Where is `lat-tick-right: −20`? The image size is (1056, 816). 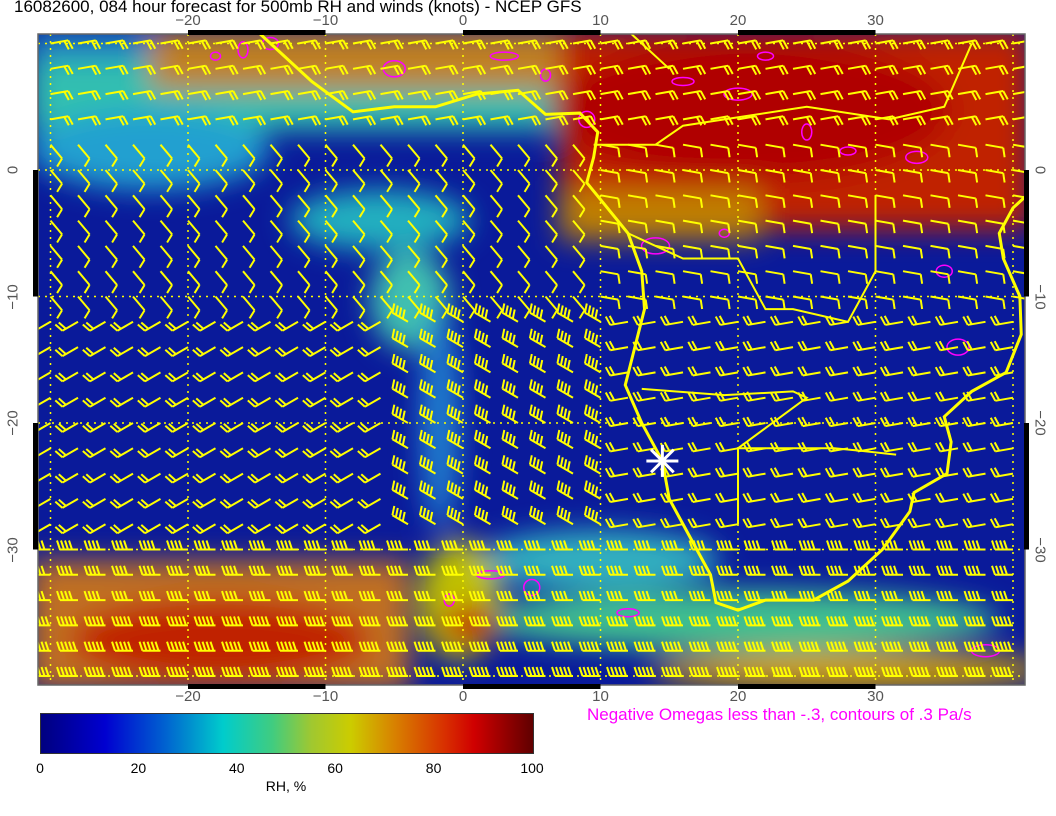
lat-tick-right: −20 is located at coordinates (1040, 423).